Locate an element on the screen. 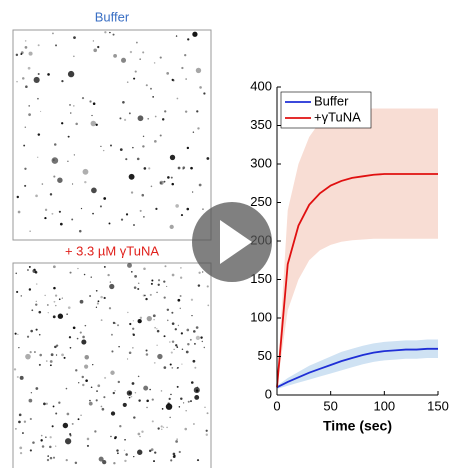 This screenshot has height=473, width=450. play-button is located at coordinates (232, 242).